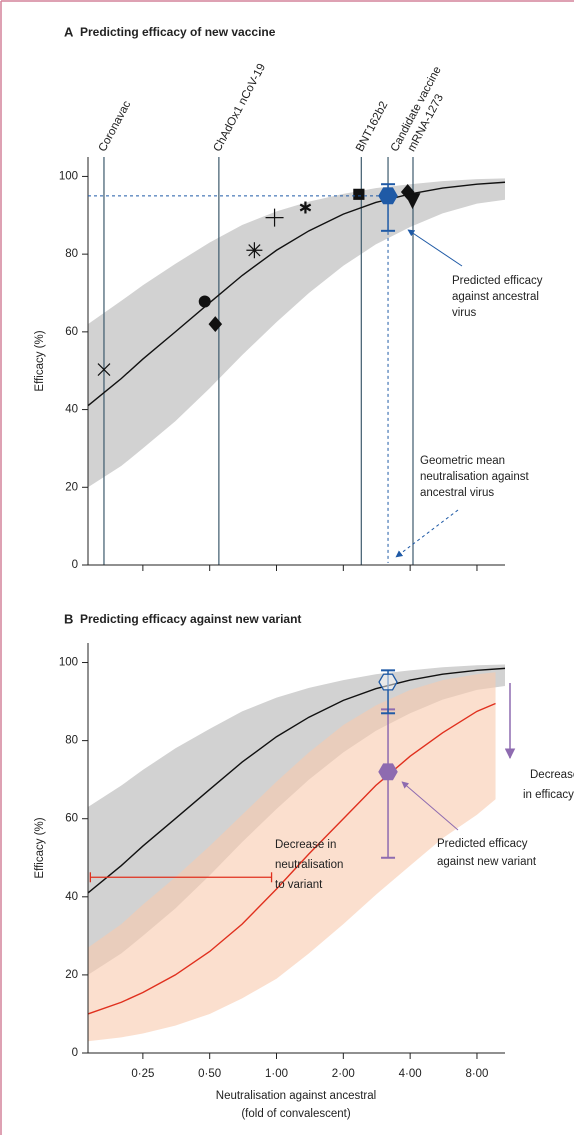  What do you see at coordinates (240, 108) in the screenshot?
I see `vaccine-label: ChAdOx1 nCoV-19` at bounding box center [240, 108].